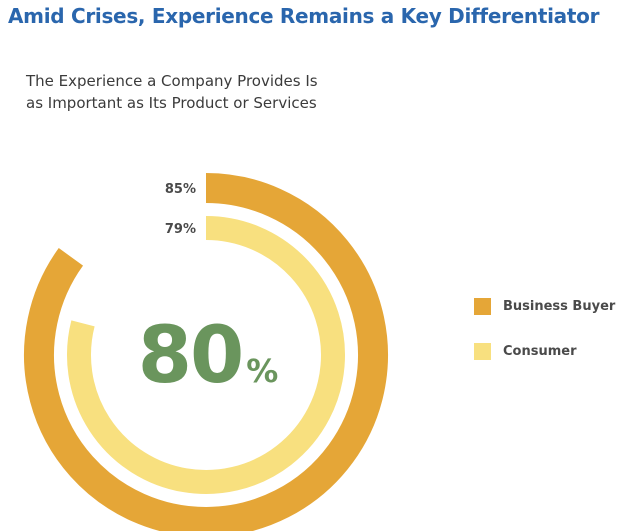 This screenshot has width=618, height=531. Describe the element at coordinates (482, 306) in the screenshot. I see `legend-swatch-business-buyer` at that location.